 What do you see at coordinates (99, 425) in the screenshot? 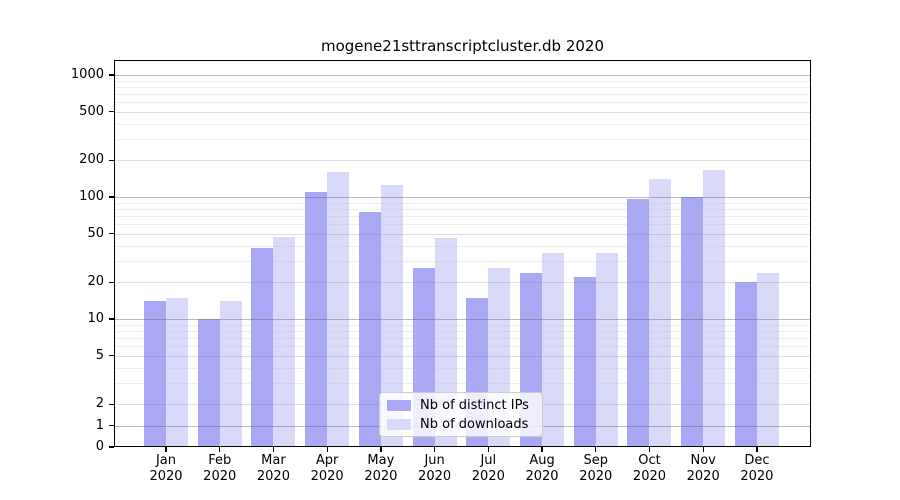
I see `y-tick-label-1: 1` at bounding box center [99, 425].